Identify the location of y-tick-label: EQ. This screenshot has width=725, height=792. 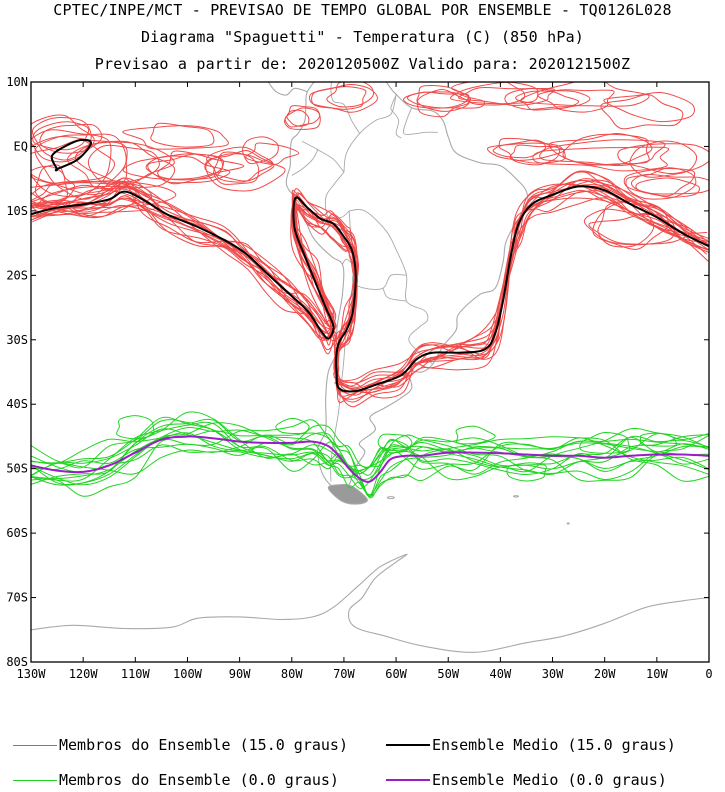
(21, 146).